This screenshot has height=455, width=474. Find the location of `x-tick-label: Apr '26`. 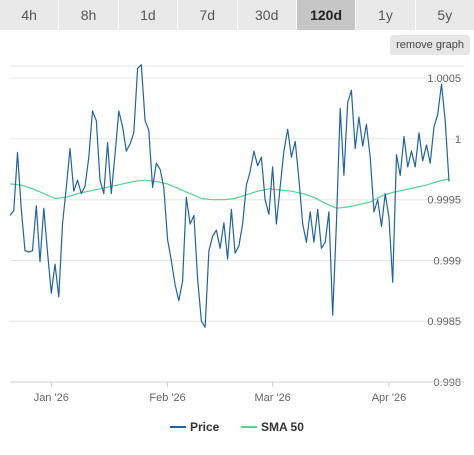

x-tick-label: Apr '26 is located at coordinates (389, 398).